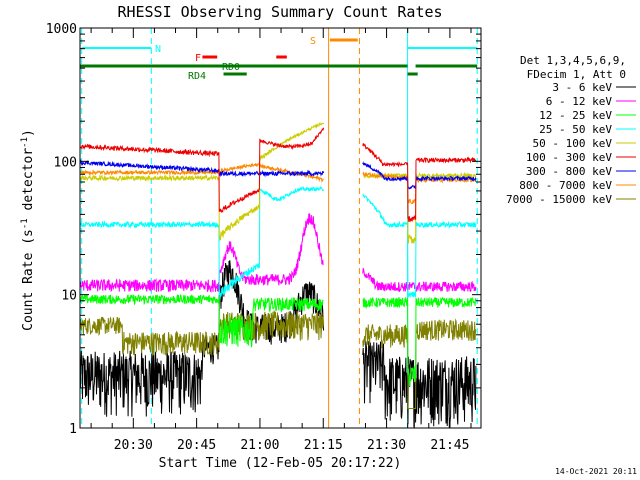 The height and width of the screenshot is (480, 640). I want to click on x-tick-label: 21:15, so click(323, 445).